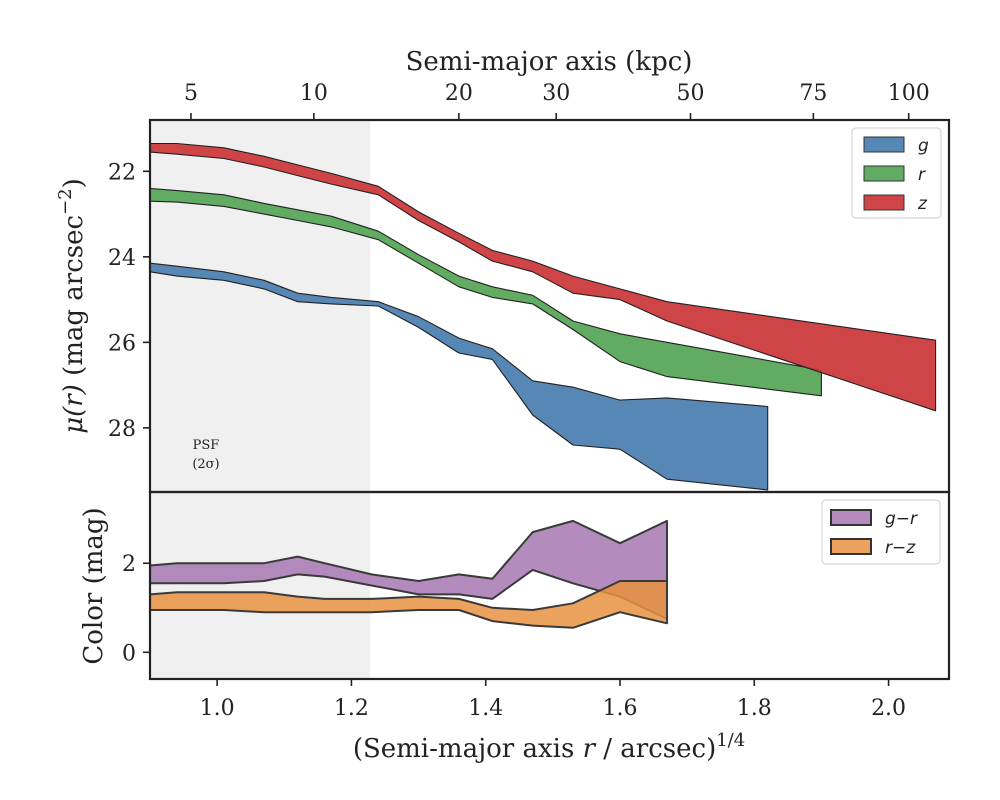 The width and height of the screenshot is (1000, 800). What do you see at coordinates (884, 144) in the screenshot?
I see `legend-swatch-g` at bounding box center [884, 144].